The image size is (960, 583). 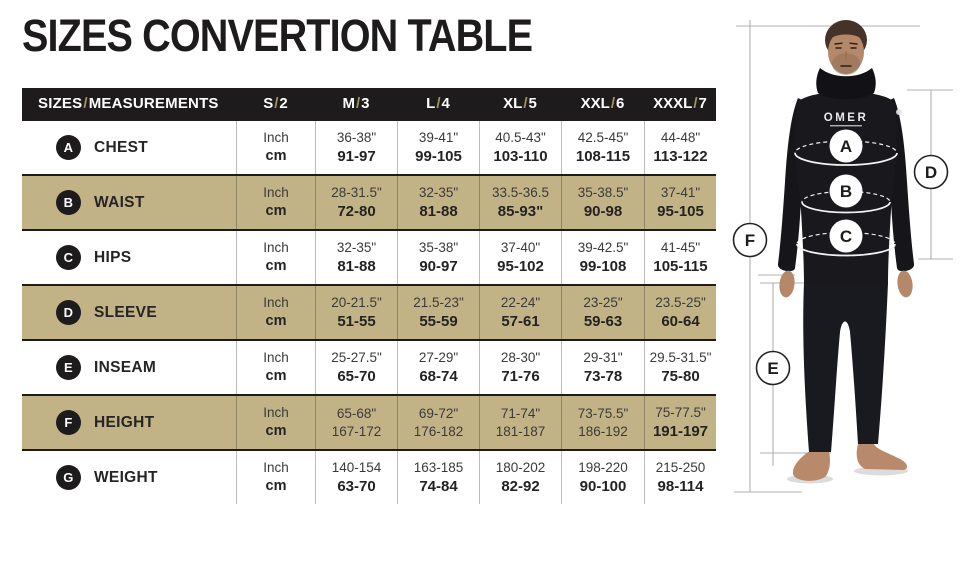 I want to click on value-cell: 28-30" 71-76, so click(x=520, y=367).